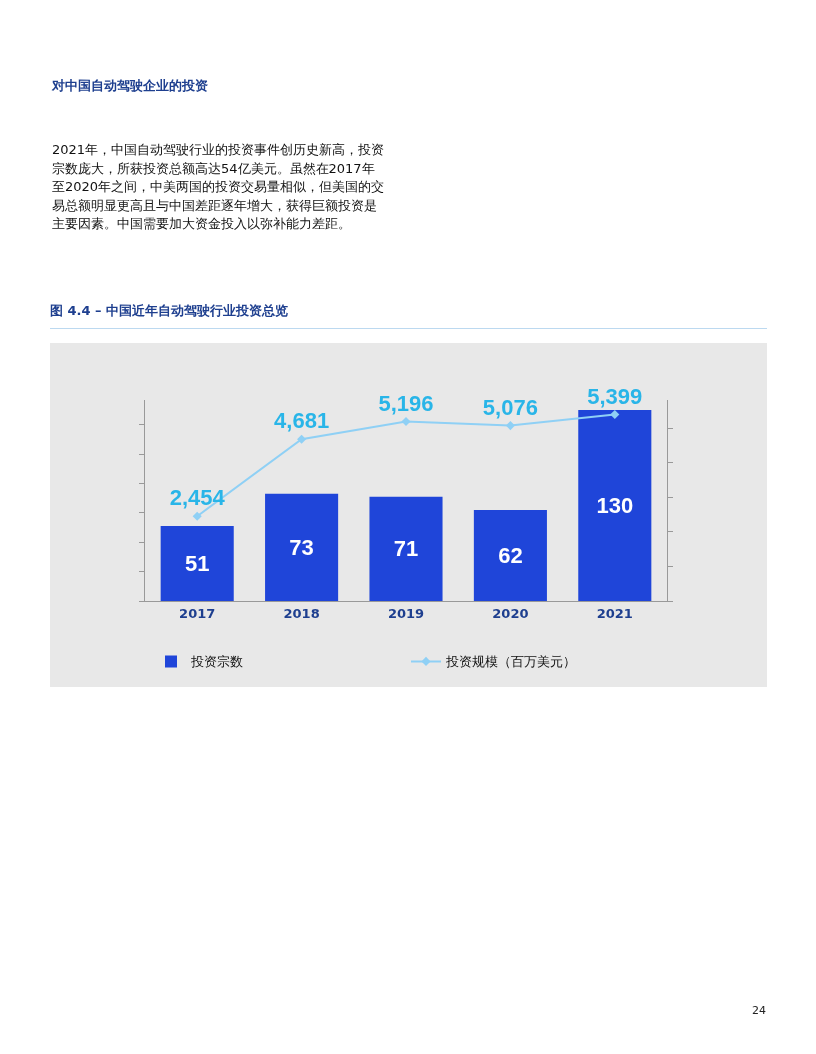  Describe the element at coordinates (216, 662) in the screenshot. I see `legend-label: 投资宗数` at that location.